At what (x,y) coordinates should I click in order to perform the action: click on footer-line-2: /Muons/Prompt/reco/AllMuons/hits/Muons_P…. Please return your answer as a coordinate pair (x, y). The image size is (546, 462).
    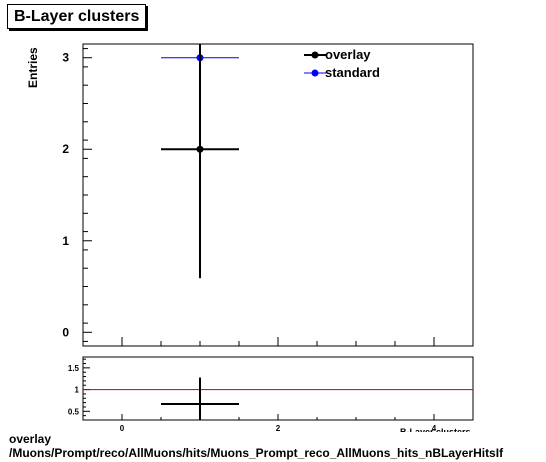
    Looking at the image, I should click on (256, 453).